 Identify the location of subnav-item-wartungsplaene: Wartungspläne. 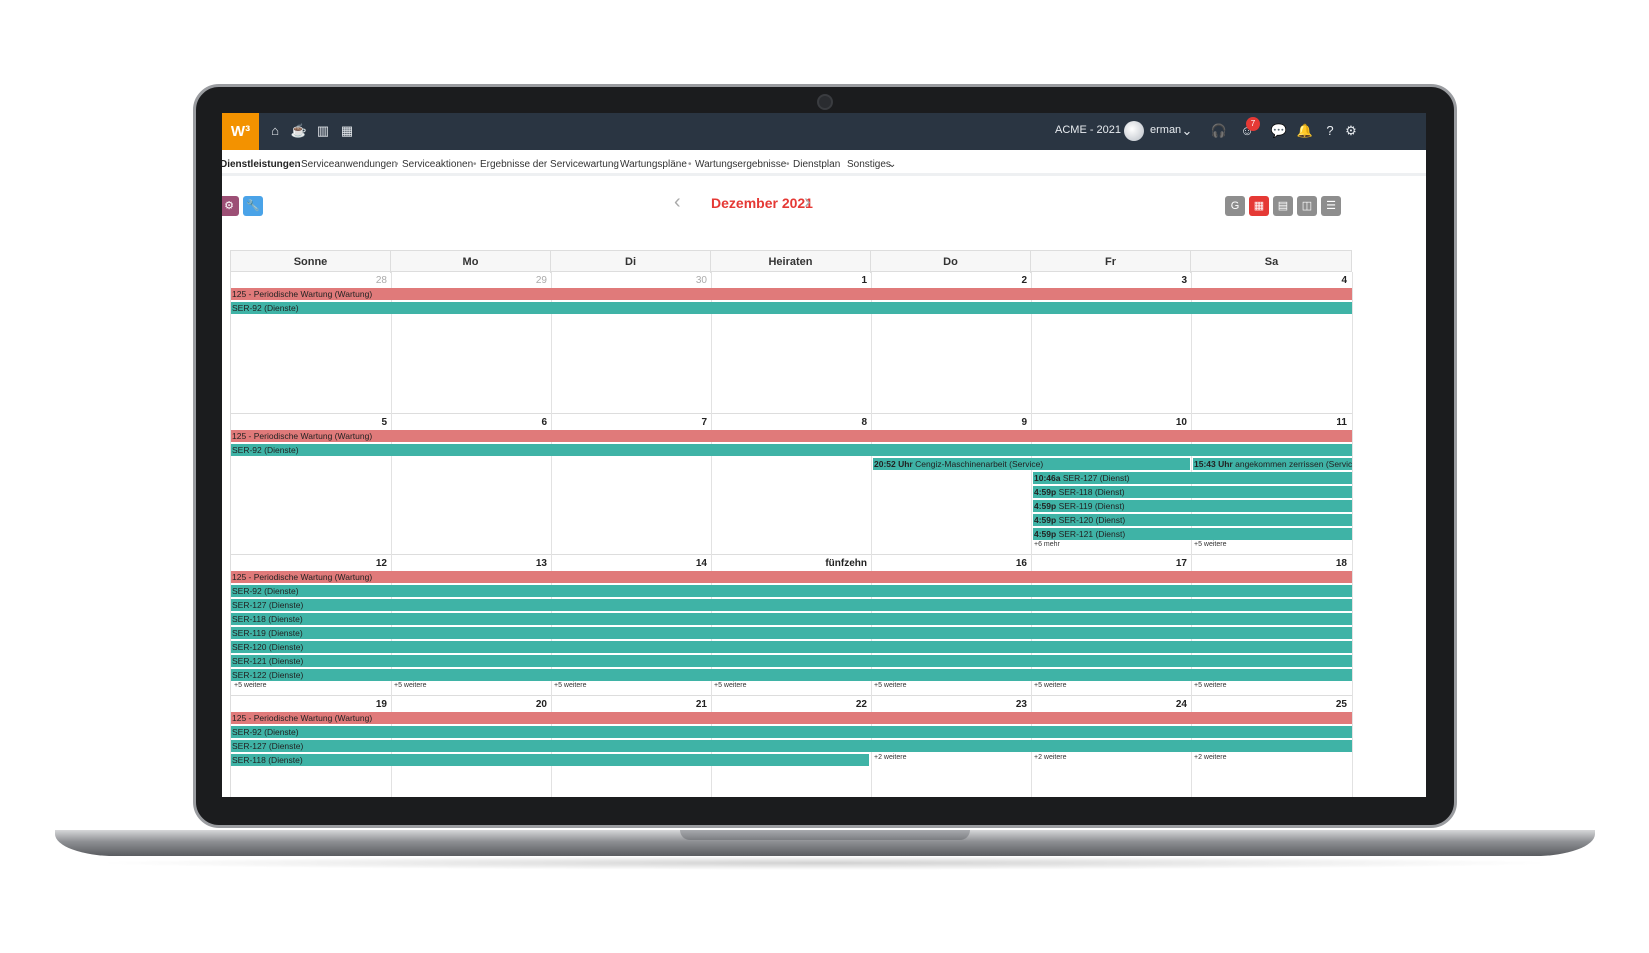
(653, 164).